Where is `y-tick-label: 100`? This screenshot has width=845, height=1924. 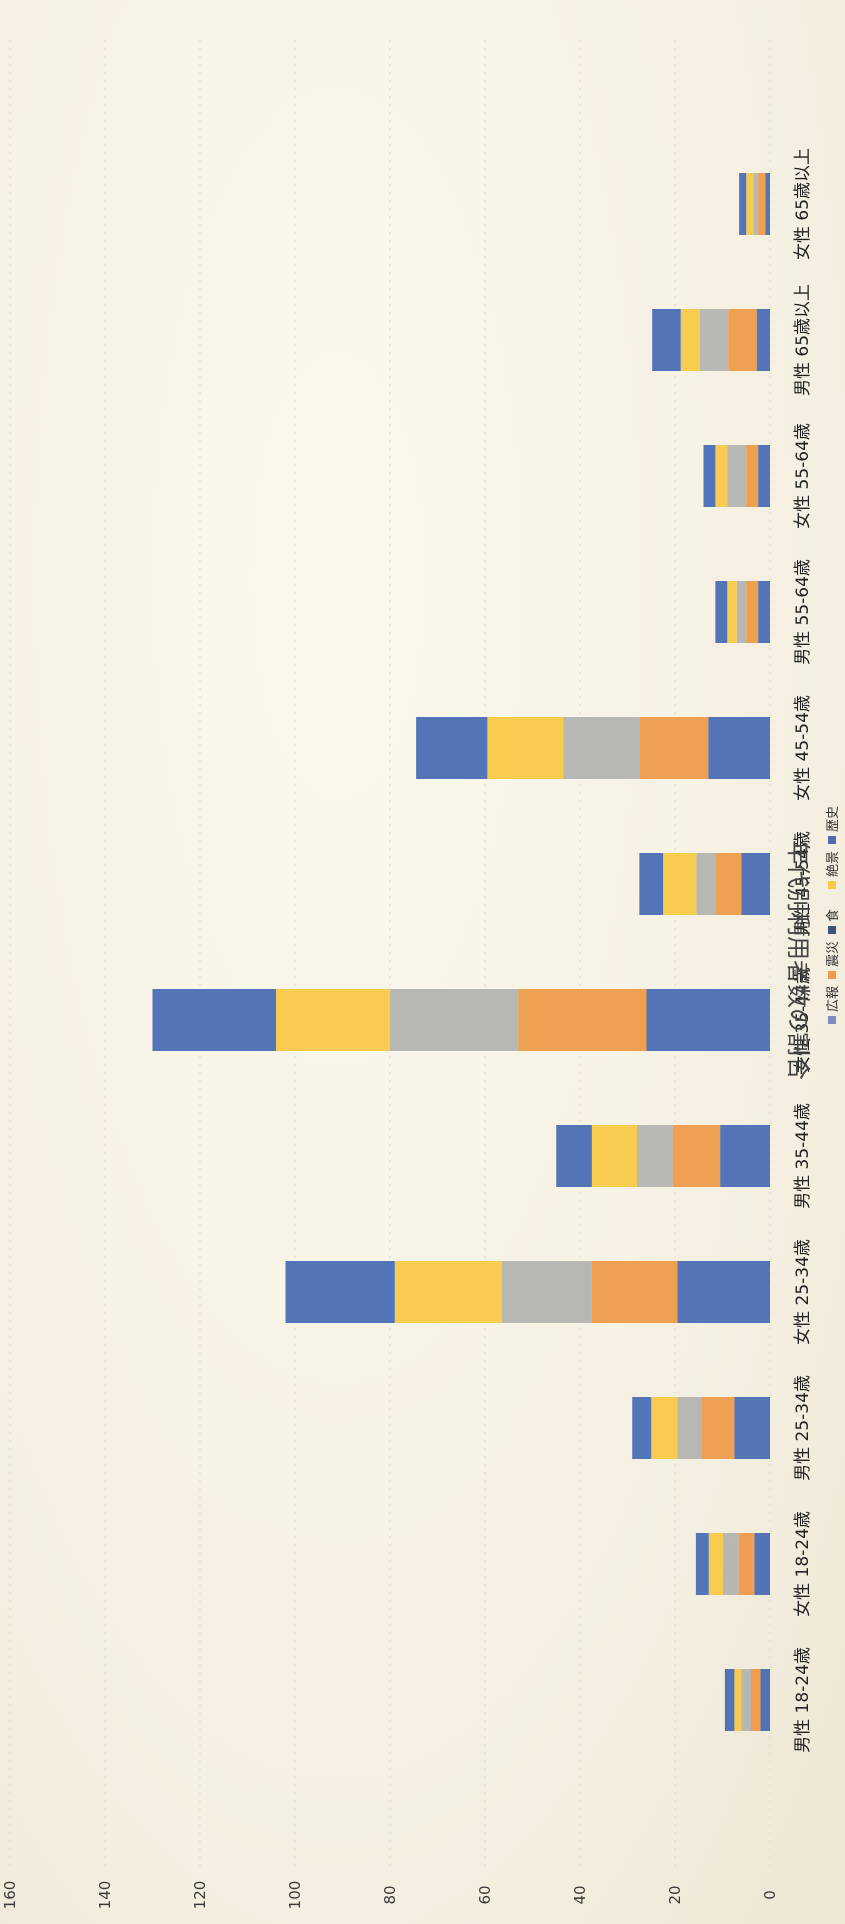 y-tick-label: 100 is located at coordinates (295, 1895).